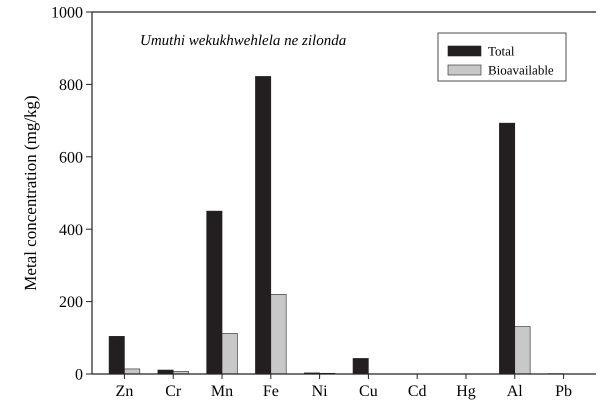 The image size is (604, 411). Describe the element at coordinates (30, 193) in the screenshot. I see `y-axis-title: Metal concentration (mg/kg)` at that location.